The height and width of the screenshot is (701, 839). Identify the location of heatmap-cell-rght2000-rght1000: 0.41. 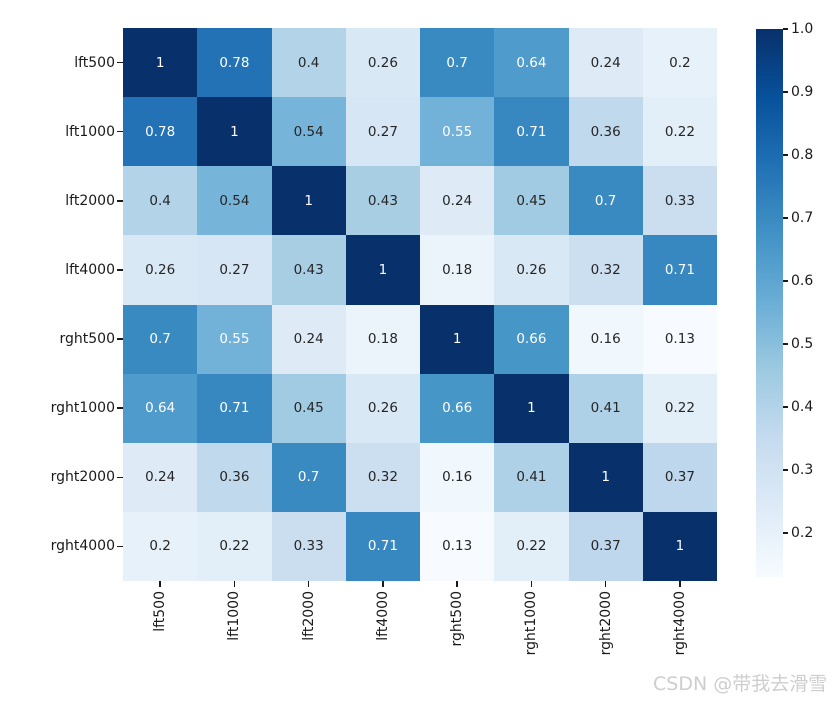
(531, 477).